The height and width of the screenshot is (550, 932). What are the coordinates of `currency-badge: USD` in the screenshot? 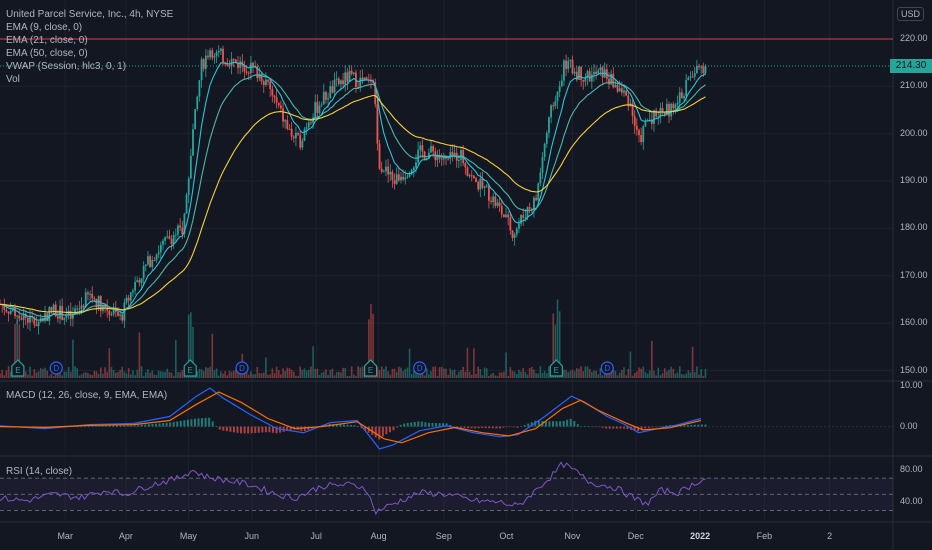 It's located at (910, 14).